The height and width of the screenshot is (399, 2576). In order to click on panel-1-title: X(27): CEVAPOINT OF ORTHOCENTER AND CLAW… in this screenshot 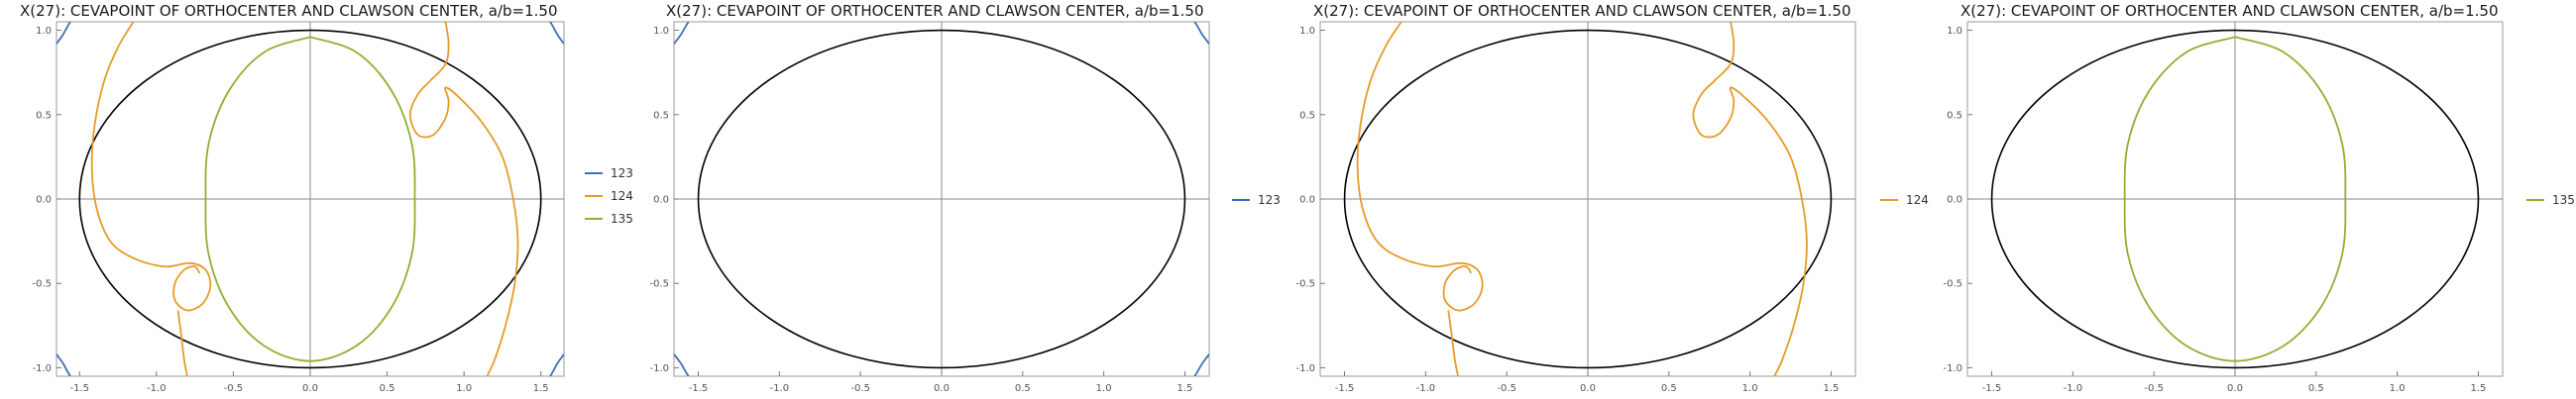, I will do `click(289, 11)`.